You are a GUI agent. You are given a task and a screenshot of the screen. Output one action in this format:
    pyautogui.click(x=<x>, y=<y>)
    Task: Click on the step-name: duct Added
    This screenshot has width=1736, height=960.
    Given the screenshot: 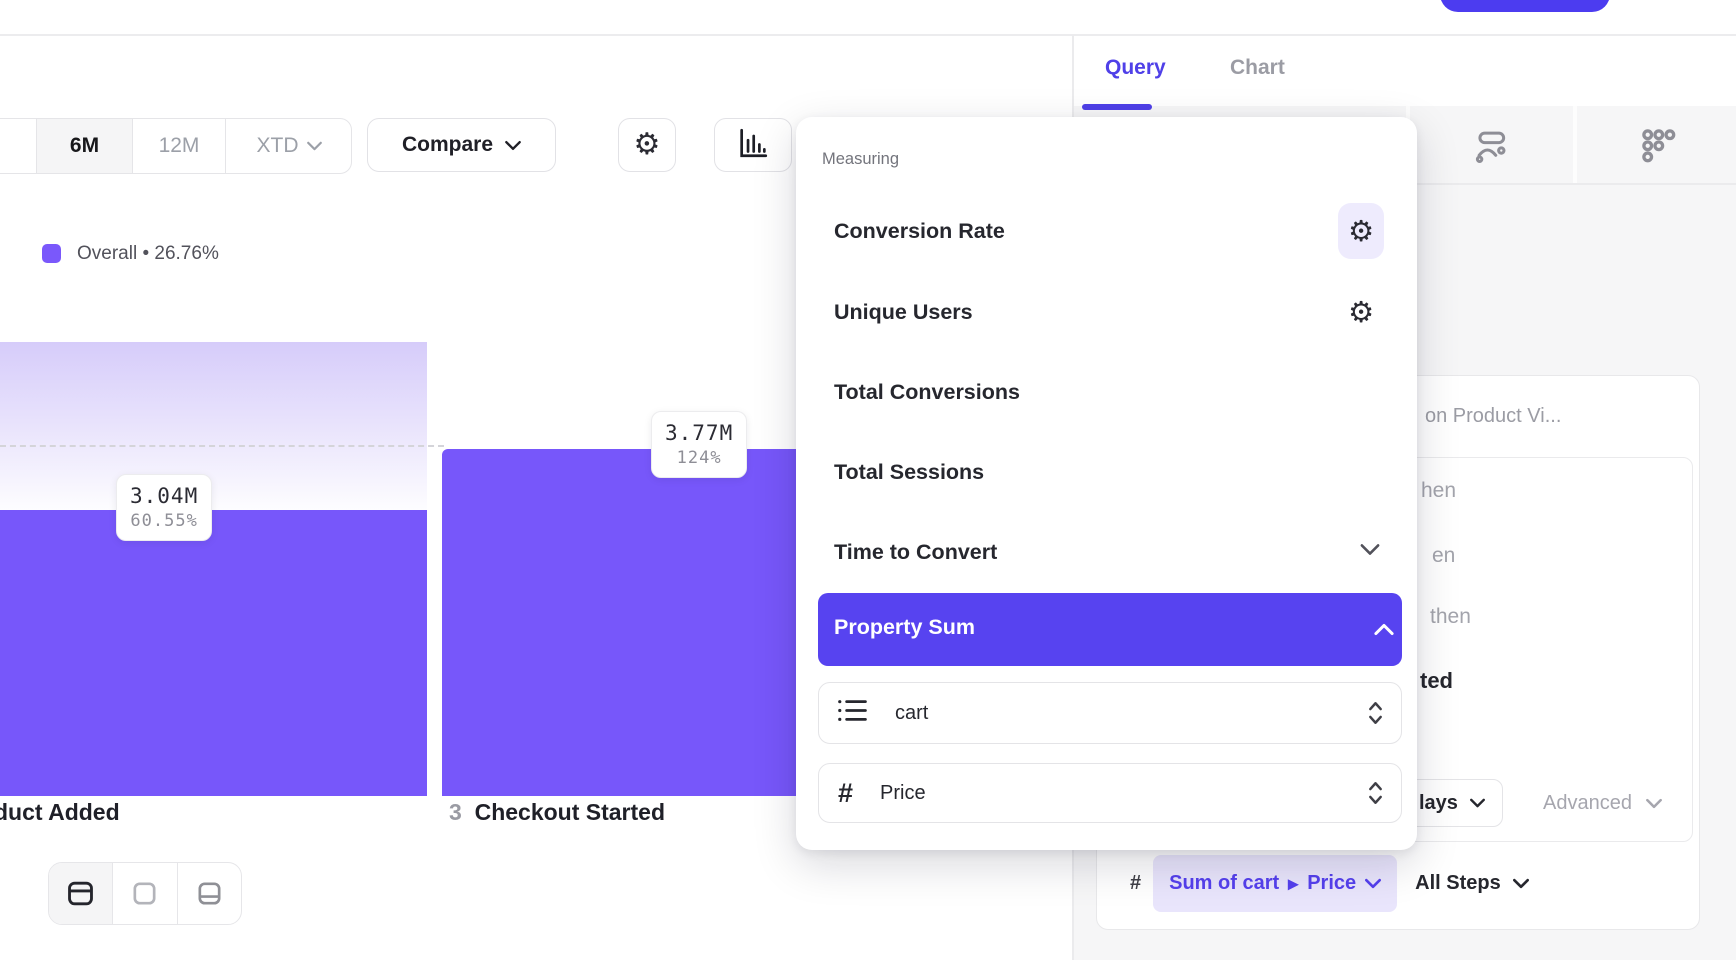 What is the action you would take?
    pyautogui.click(x=60, y=812)
    